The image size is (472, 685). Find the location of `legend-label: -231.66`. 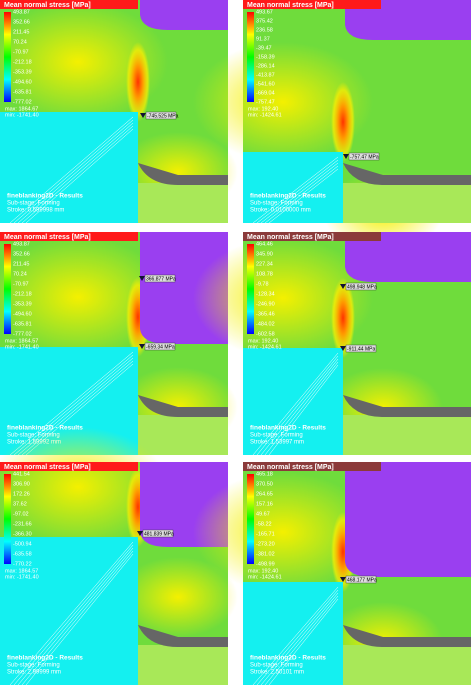

legend-label: -231.66 is located at coordinates (22, 524).